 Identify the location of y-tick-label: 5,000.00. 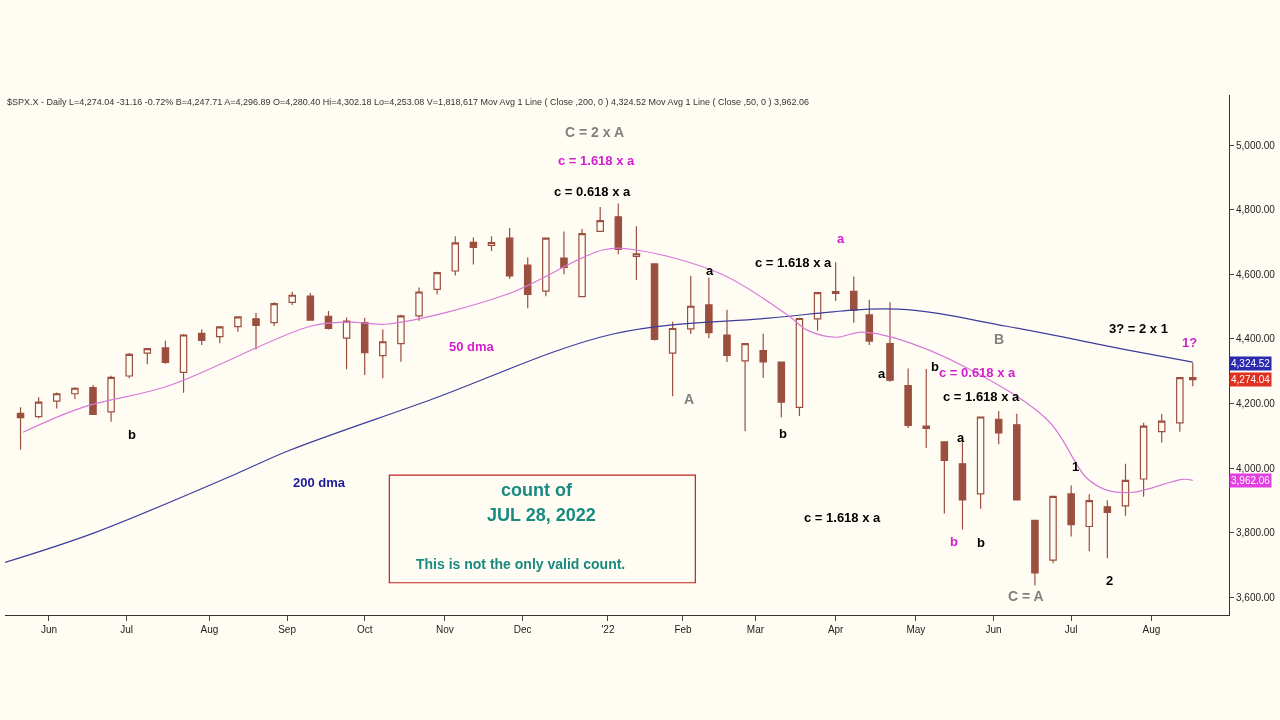
(1256, 145).